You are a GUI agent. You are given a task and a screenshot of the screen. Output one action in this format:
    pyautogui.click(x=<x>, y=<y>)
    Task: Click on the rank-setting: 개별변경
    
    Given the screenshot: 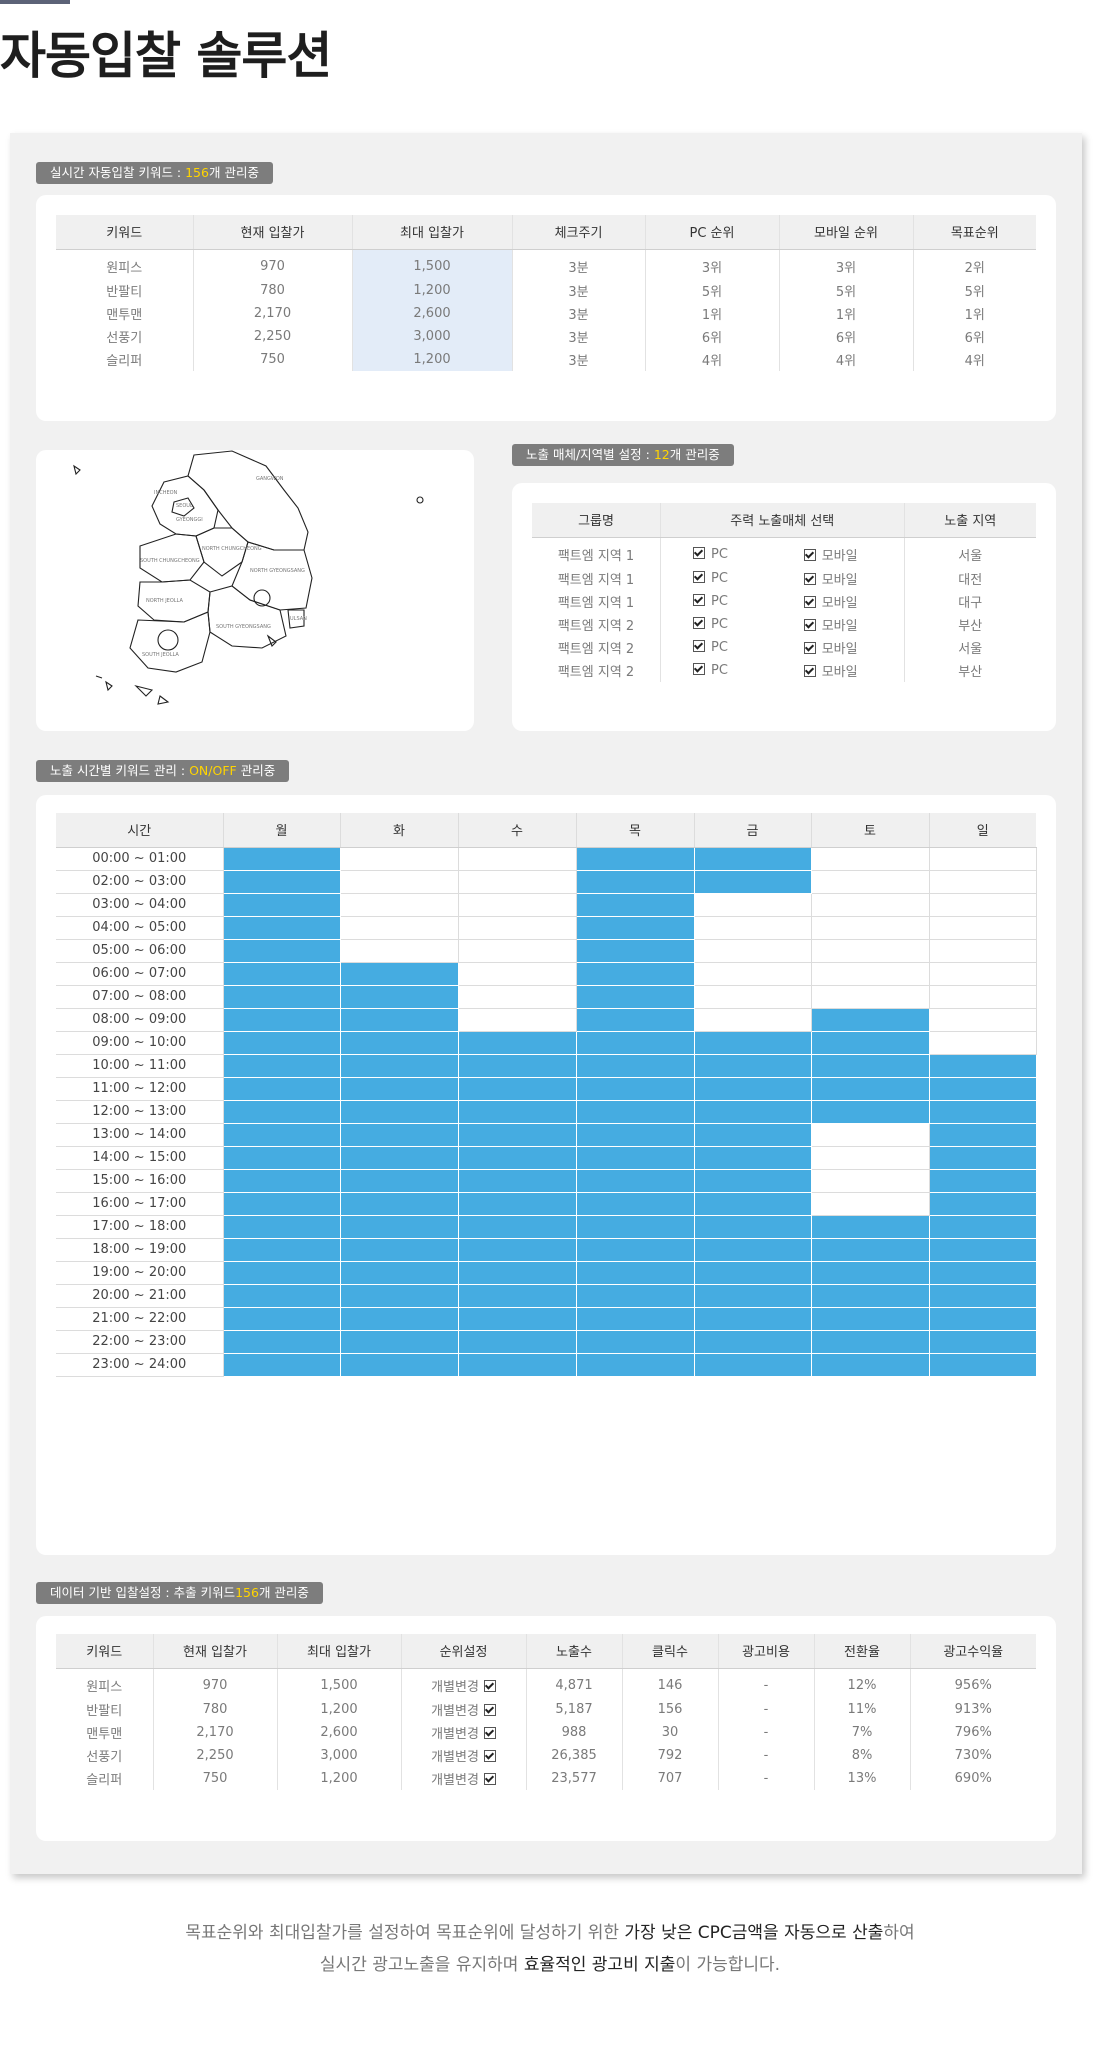 What is the action you would take?
    pyautogui.click(x=463, y=1732)
    